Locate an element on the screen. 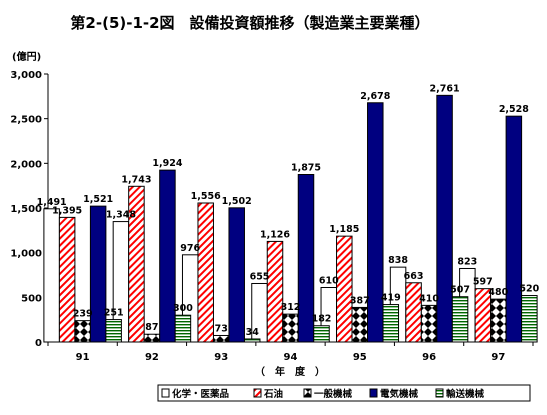 The width and height of the screenshot is (547, 415). x-tick-label: 94 is located at coordinates (291, 357).